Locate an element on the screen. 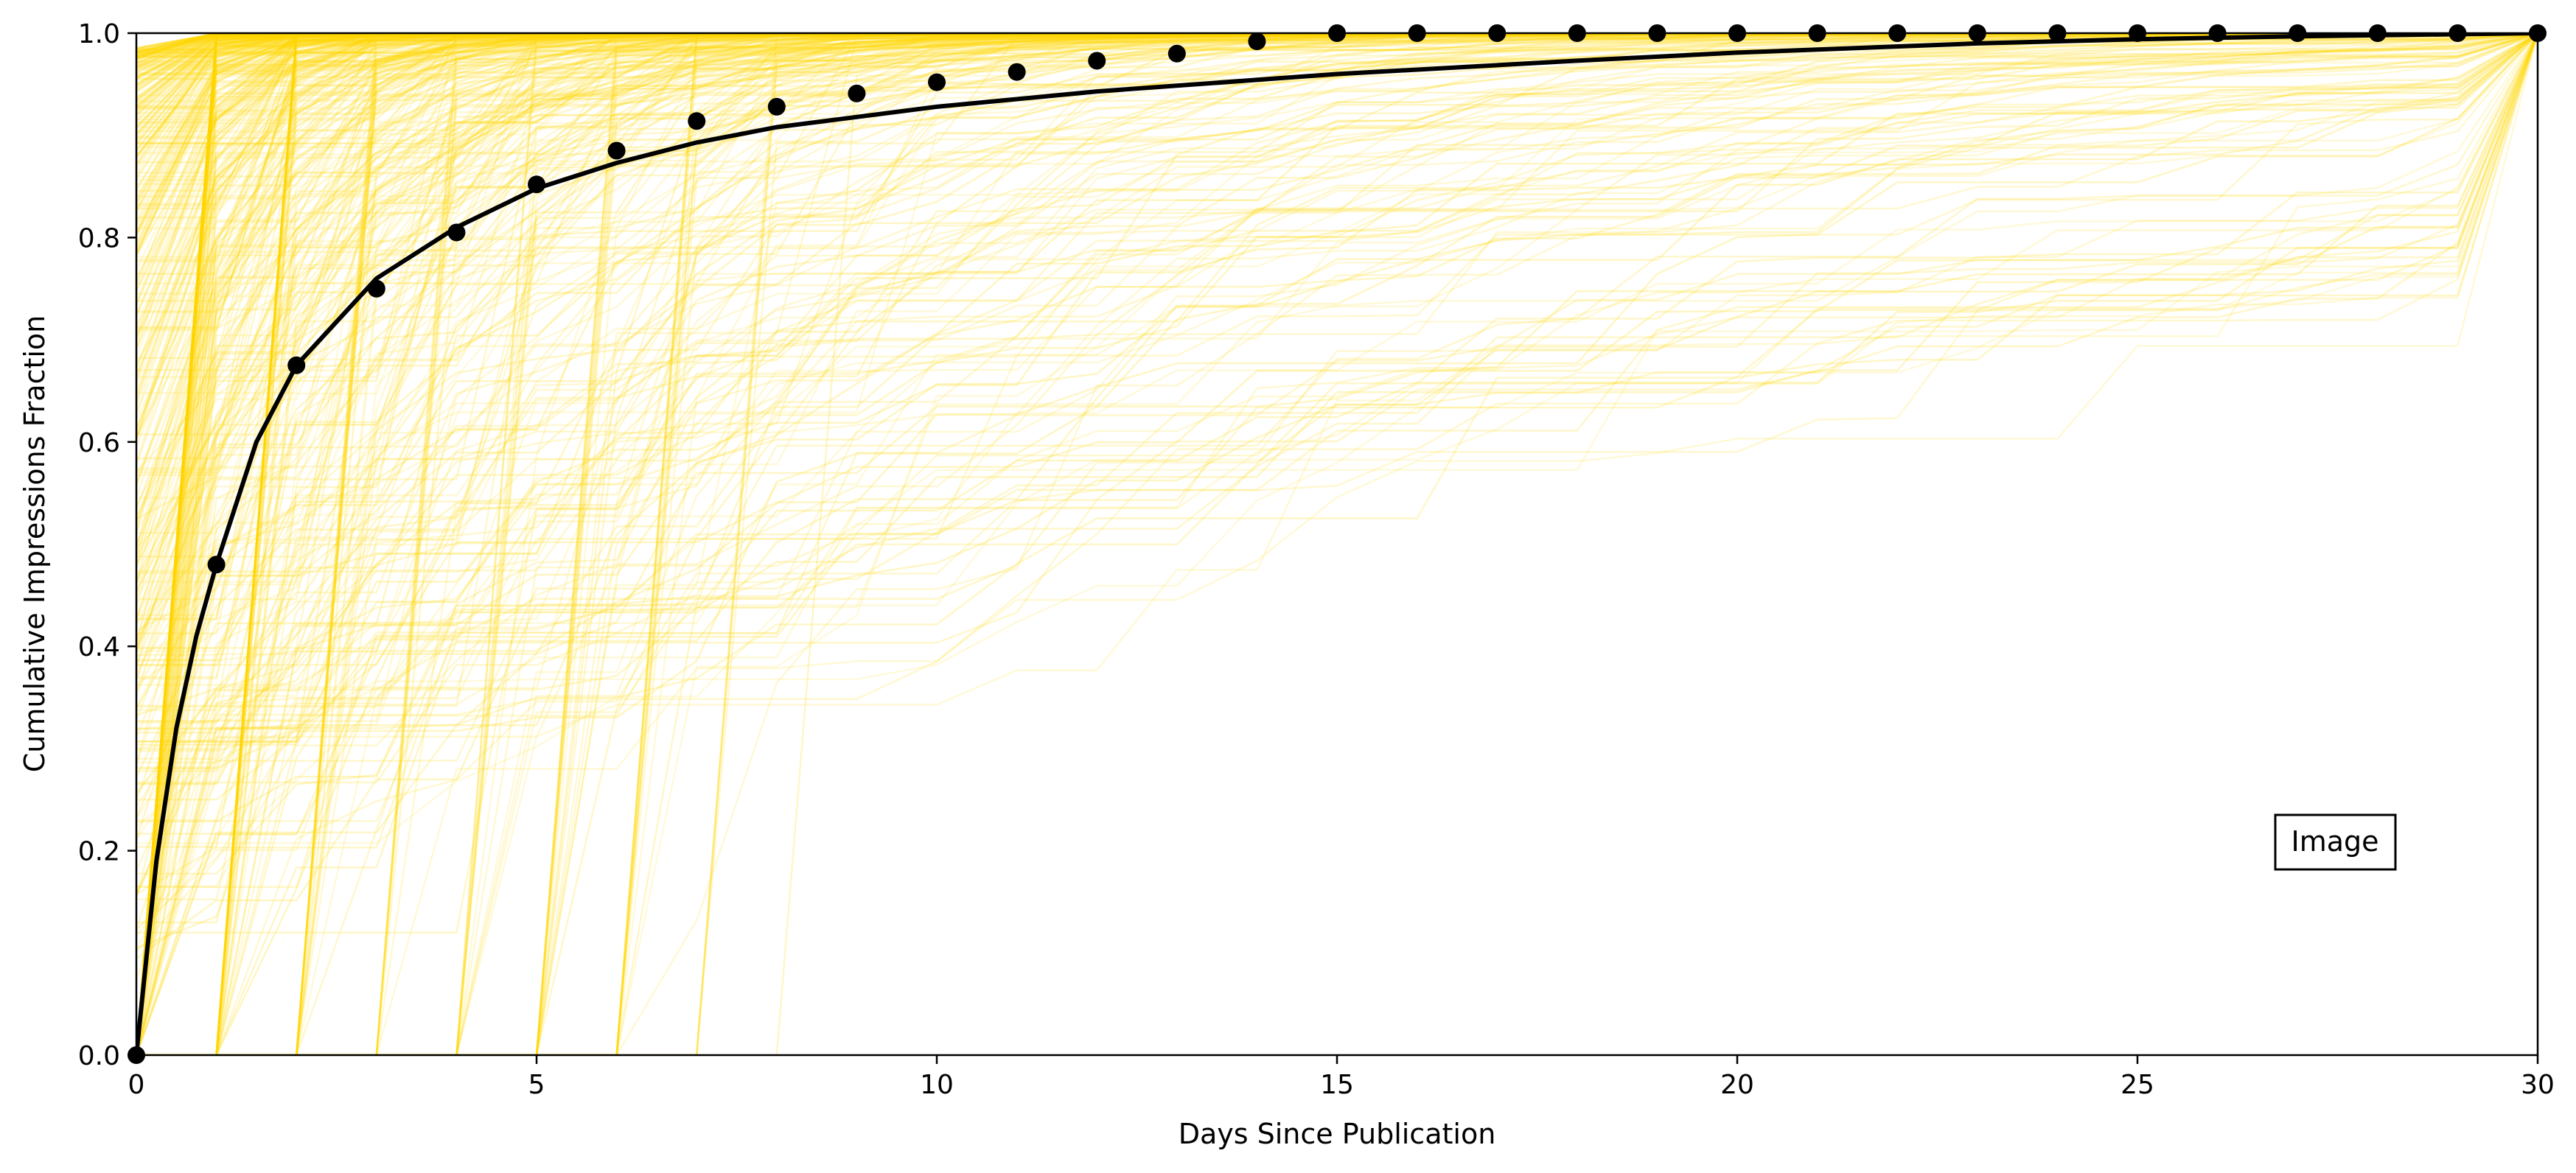  x-tick-label: 20 is located at coordinates (1737, 1085).